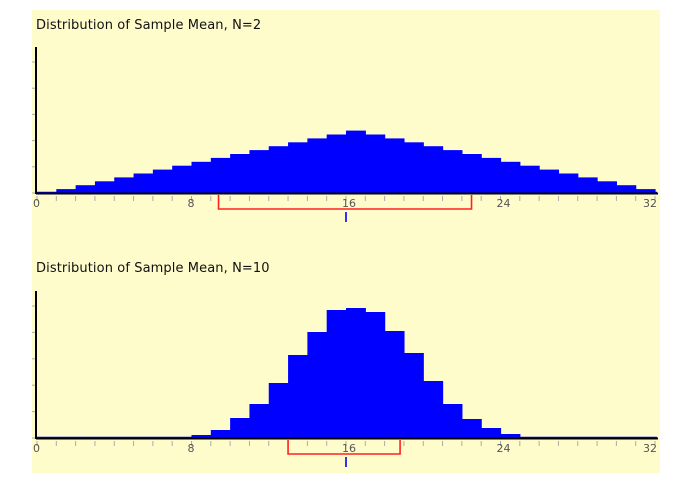 This screenshot has width=673, height=486. I want to click on chart-title-n10: Distribution of Sample Mean, N=10, so click(153, 268).